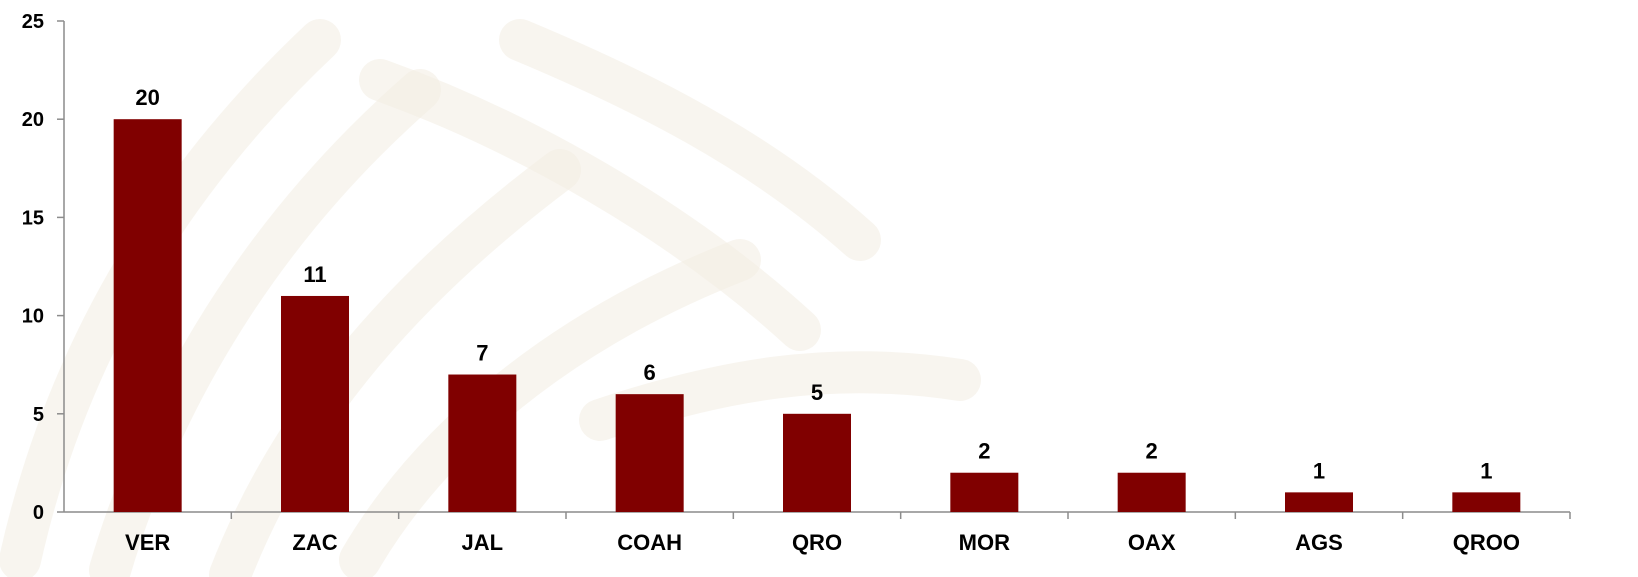 The width and height of the screenshot is (1638, 577). What do you see at coordinates (817, 392) in the screenshot?
I see `data-label: 5` at bounding box center [817, 392].